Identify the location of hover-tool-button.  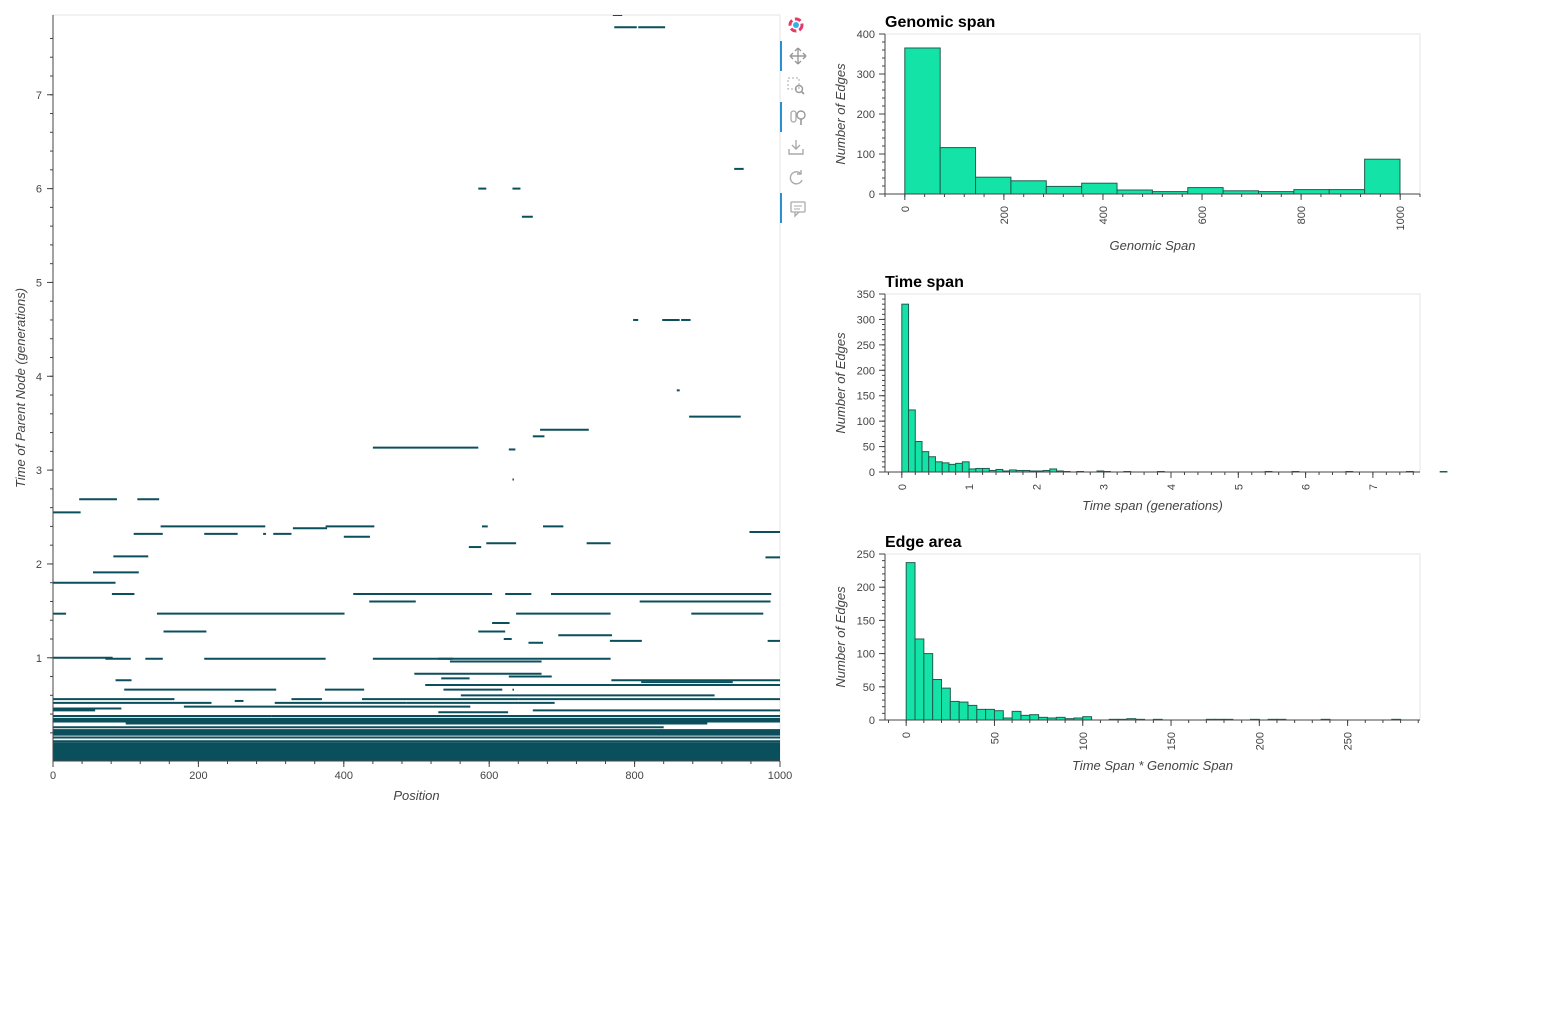
(797, 208).